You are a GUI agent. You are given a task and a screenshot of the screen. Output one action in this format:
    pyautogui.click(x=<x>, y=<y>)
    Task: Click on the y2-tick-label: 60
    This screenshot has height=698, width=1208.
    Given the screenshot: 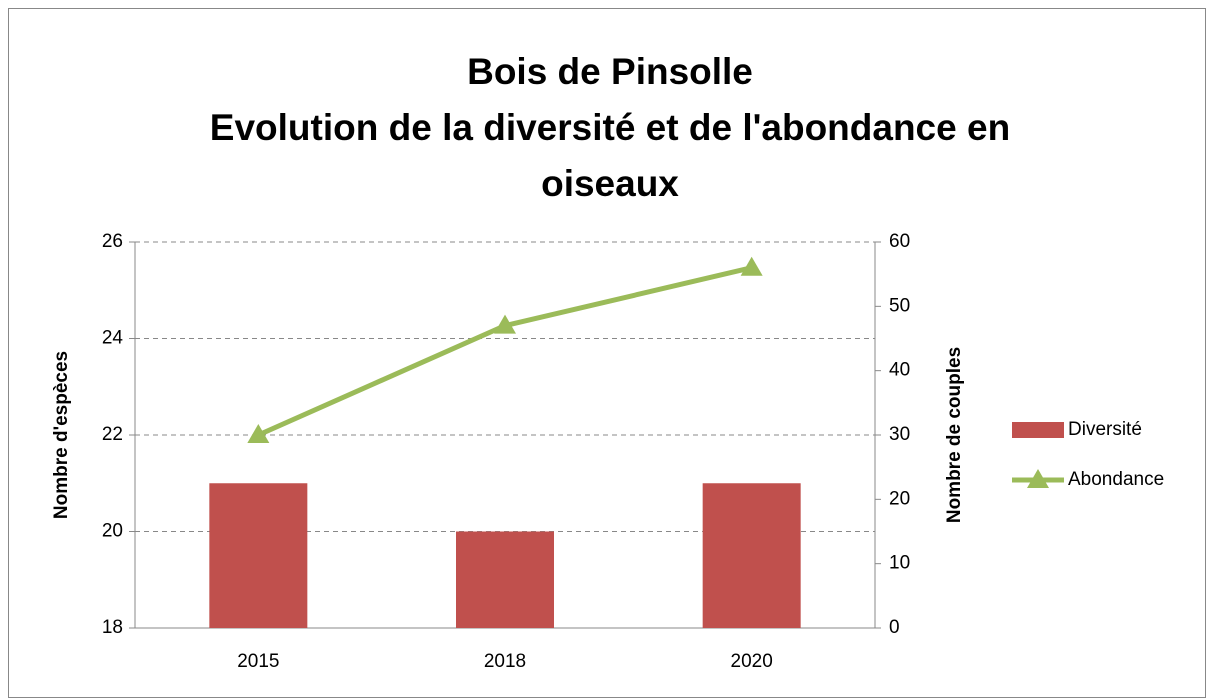 What is the action you would take?
    pyautogui.click(x=899, y=241)
    